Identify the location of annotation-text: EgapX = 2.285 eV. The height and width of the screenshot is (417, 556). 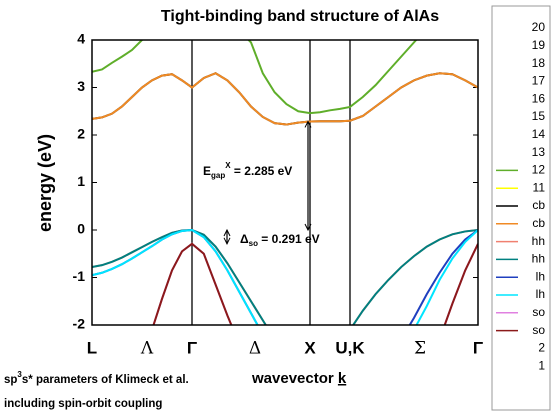
(247, 170).